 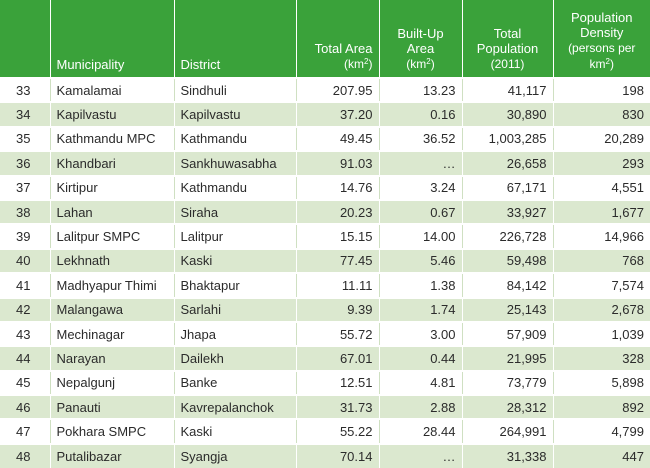 I want to click on cell-built-up-area: 36.52, so click(x=420, y=138).